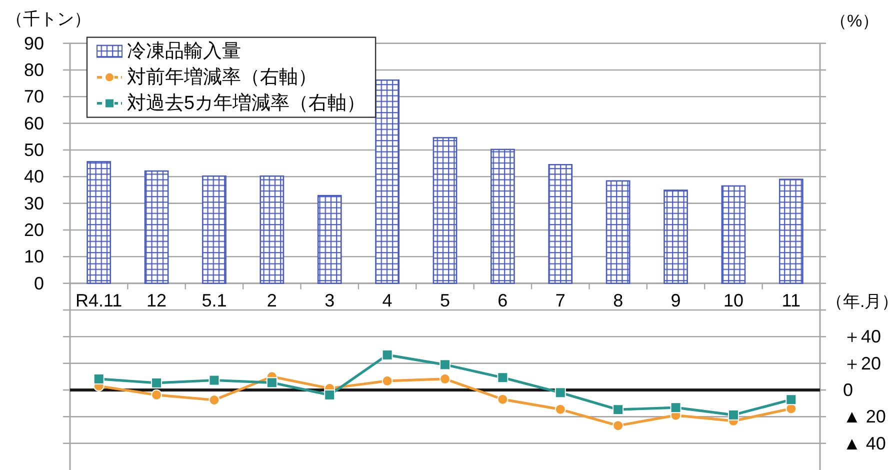 This screenshot has height=470, width=896. Describe the element at coordinates (34, 43) in the screenshot. I see `y-tick-label: 90` at that location.